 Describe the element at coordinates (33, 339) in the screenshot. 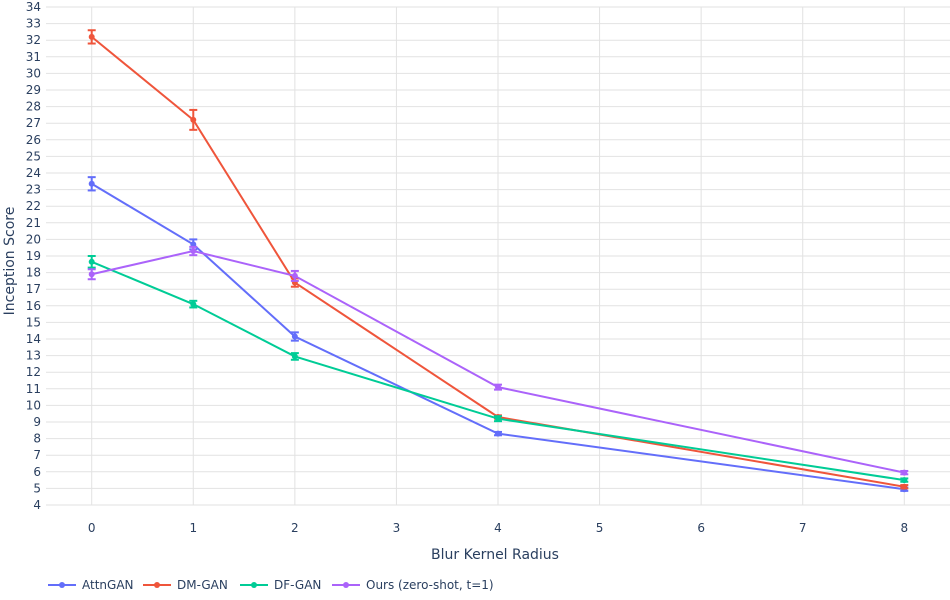

I see `y-tick-label: 14` at that location.